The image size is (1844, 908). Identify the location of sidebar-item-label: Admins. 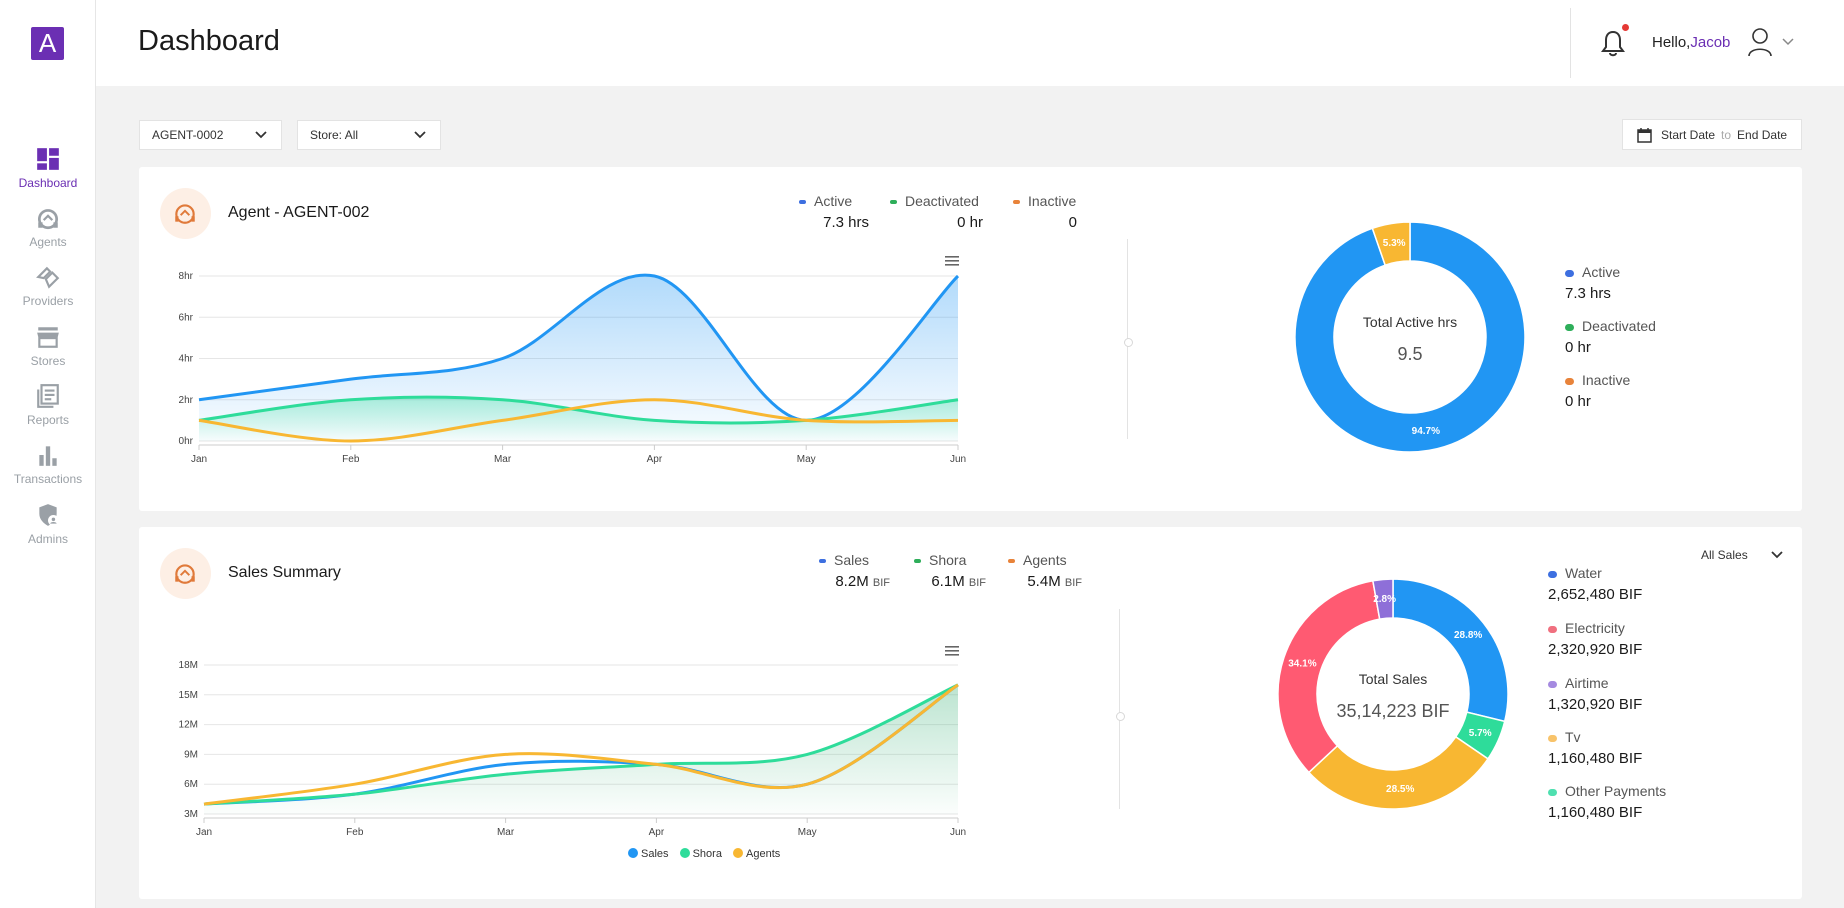
(47, 539).